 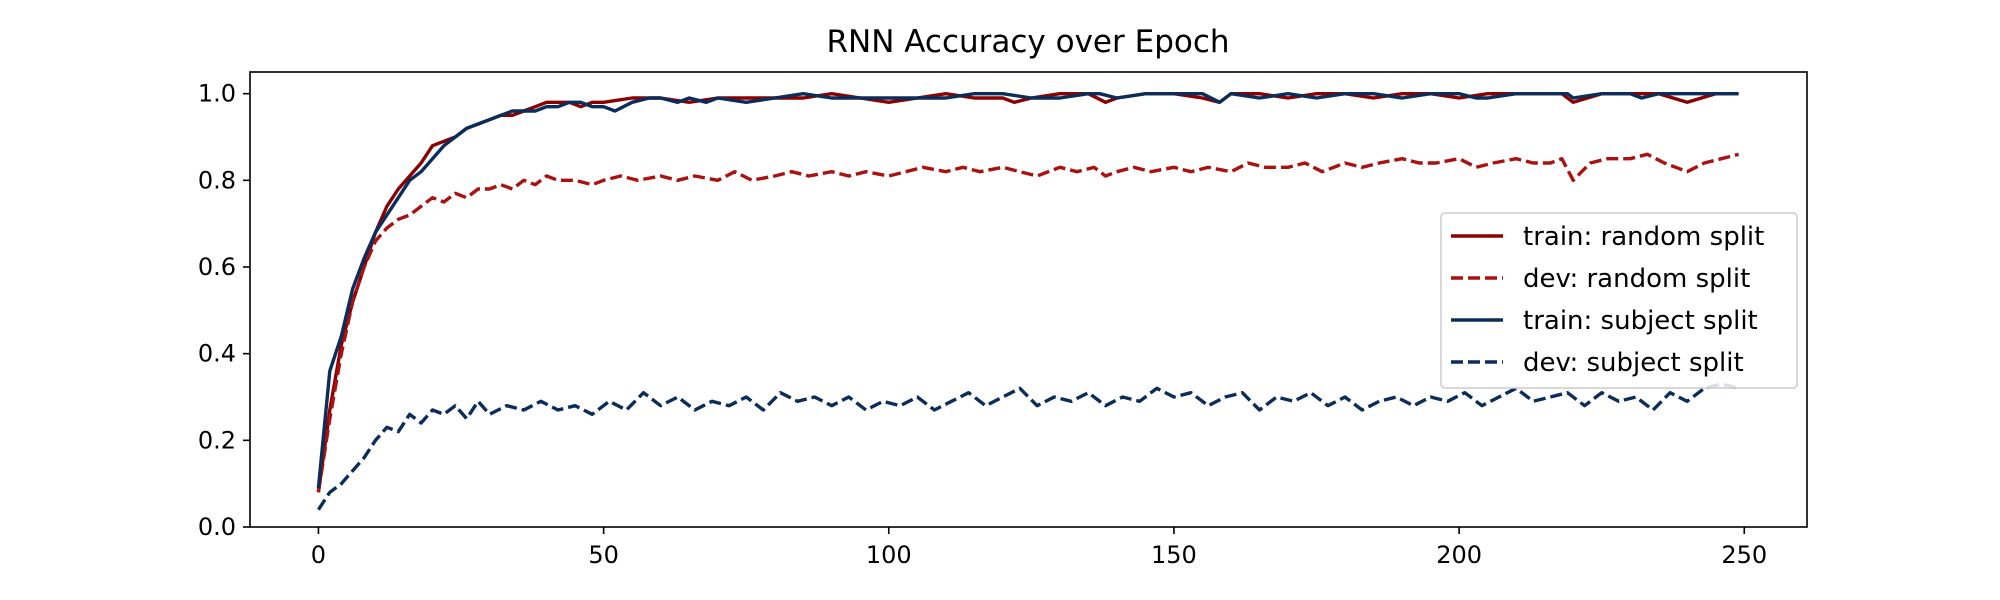 I want to click on y-tick-label-0: 0.0, so click(x=217, y=527).